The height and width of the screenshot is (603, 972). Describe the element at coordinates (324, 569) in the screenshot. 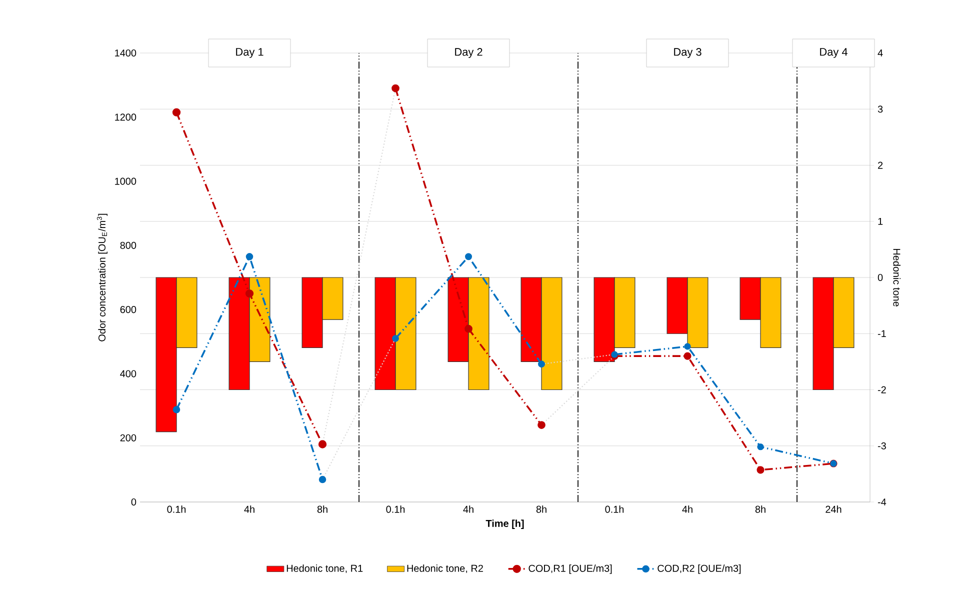

I see `legend-label: Hedonic tone, R1` at that location.